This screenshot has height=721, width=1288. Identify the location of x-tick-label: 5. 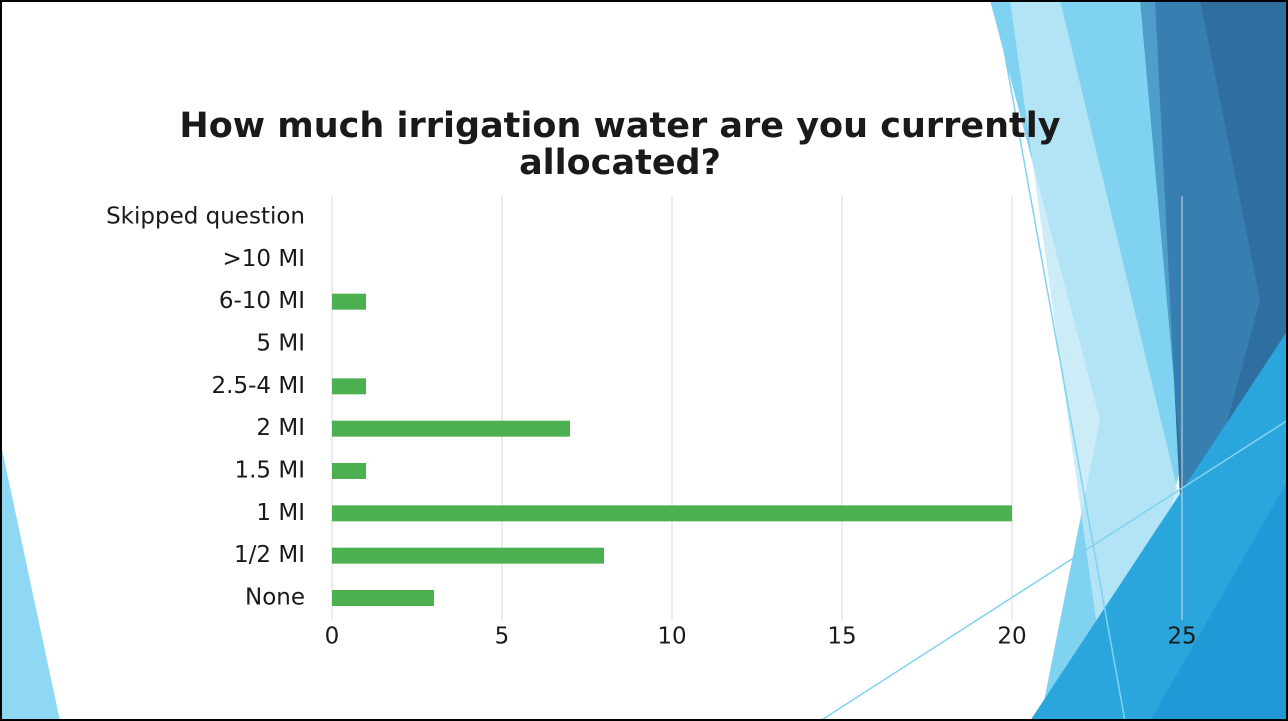
(502, 637).